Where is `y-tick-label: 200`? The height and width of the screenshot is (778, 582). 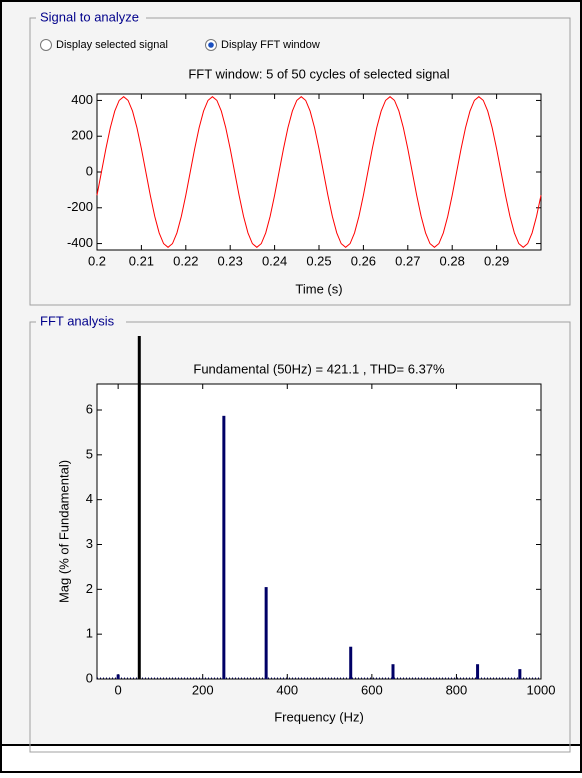
y-tick-label: 200 is located at coordinates (82, 135).